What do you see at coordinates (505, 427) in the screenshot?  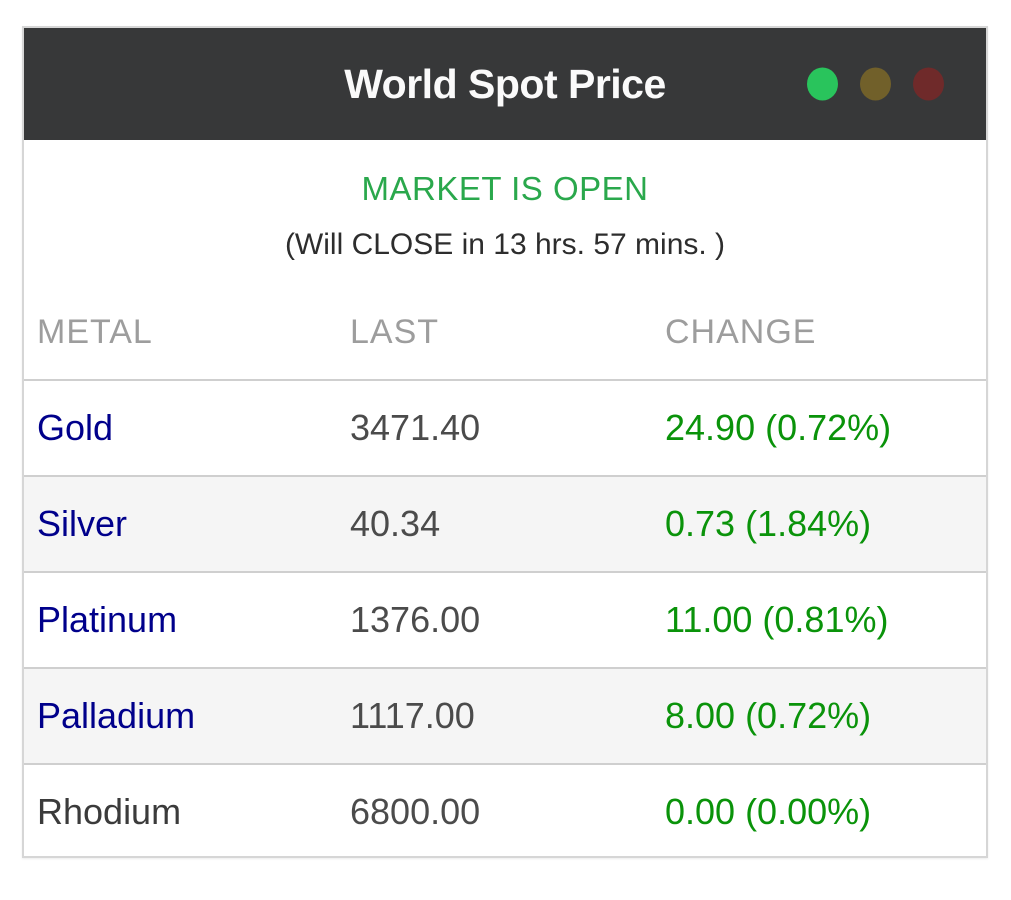 I see `table-row-gold: Gold 3471.40 24.90 (0.72%)` at bounding box center [505, 427].